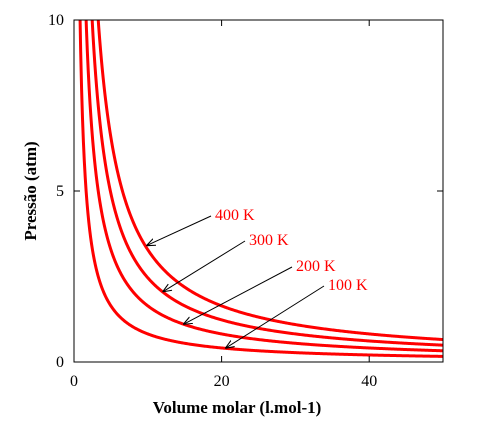 Image resolution: width=477 pixels, height=432 pixels. Describe the element at coordinates (30, 190) in the screenshot. I see `y-axis-title: Pressão (atm)` at that location.